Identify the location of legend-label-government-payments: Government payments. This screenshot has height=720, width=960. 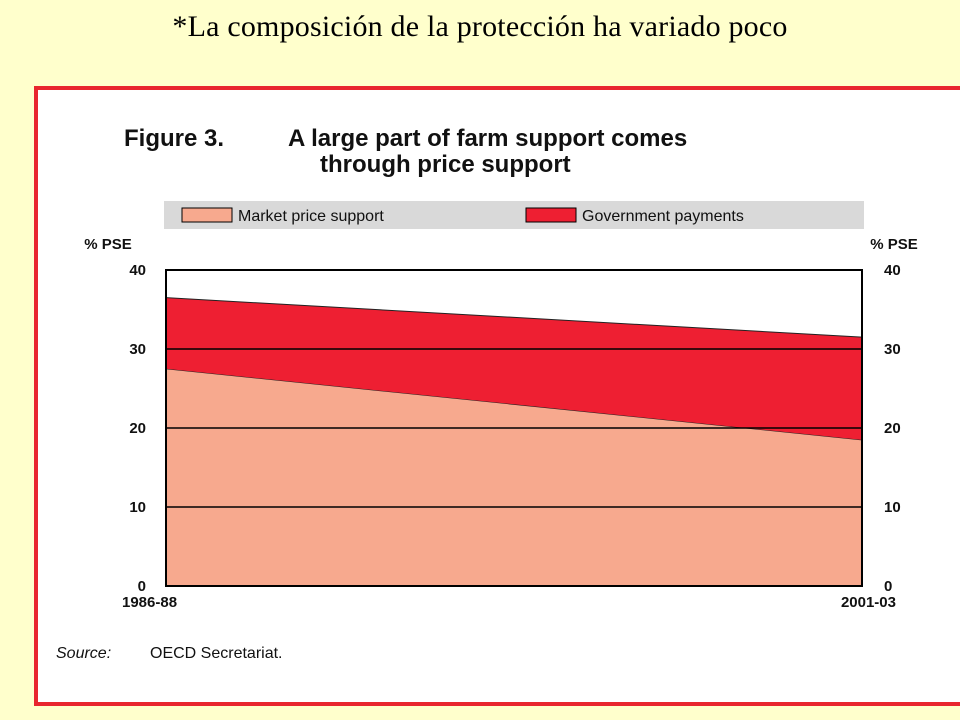
(663, 216).